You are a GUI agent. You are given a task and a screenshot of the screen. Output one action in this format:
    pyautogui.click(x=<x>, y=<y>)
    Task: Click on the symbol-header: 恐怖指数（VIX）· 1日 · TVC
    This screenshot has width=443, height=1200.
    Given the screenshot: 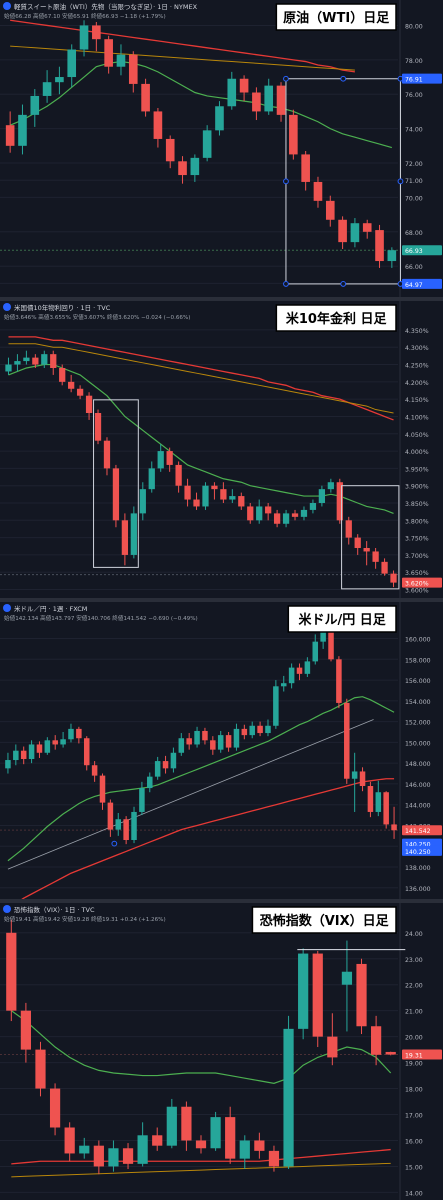 What is the action you would take?
    pyautogui.click(x=54, y=909)
    